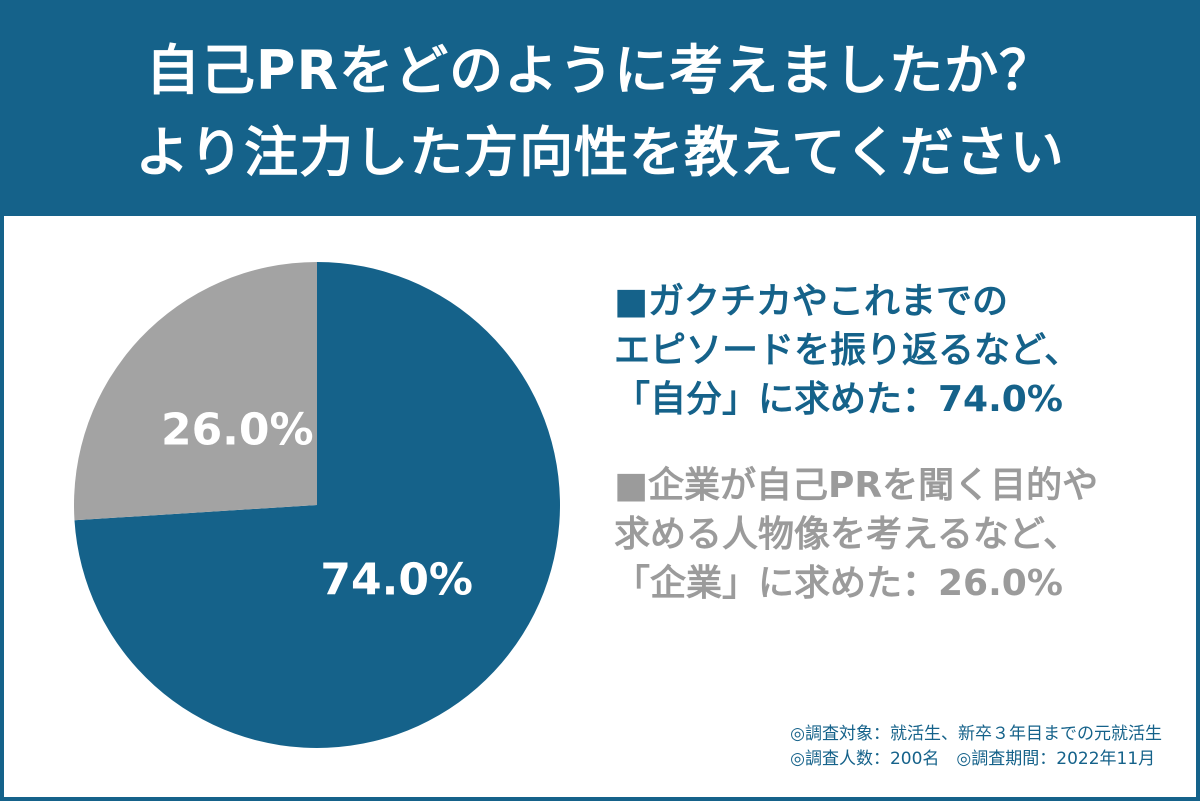 This screenshot has width=1200, height=801. Describe the element at coordinates (838, 583) in the screenshot. I see `legend-company-line-3: 「企業」に求めた：26.0%` at that location.